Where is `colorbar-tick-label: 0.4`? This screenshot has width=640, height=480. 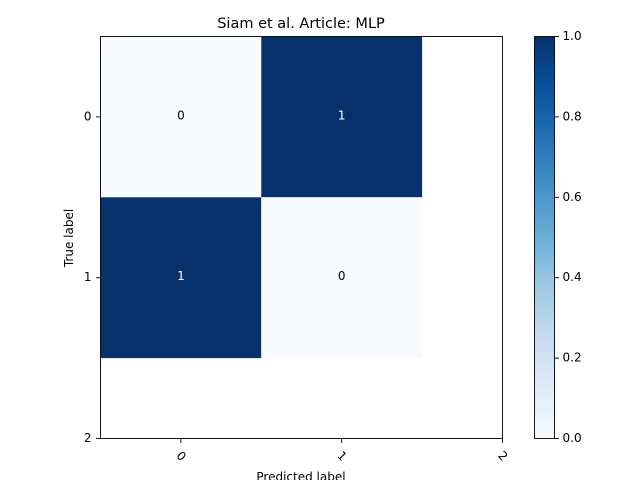 colorbar-tick-label: 0.4 is located at coordinates (572, 277).